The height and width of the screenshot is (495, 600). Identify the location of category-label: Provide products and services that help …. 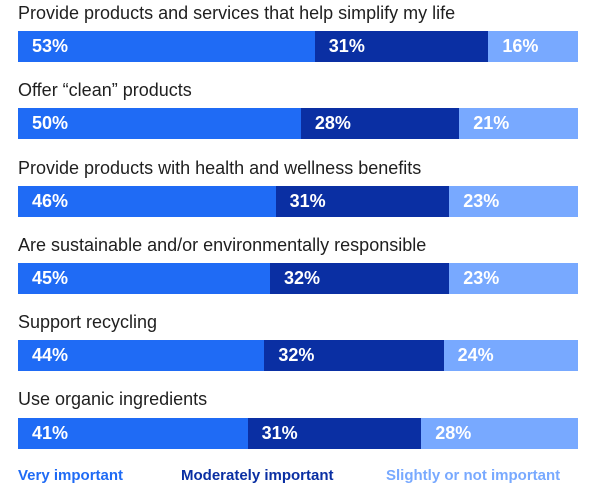
(237, 13).